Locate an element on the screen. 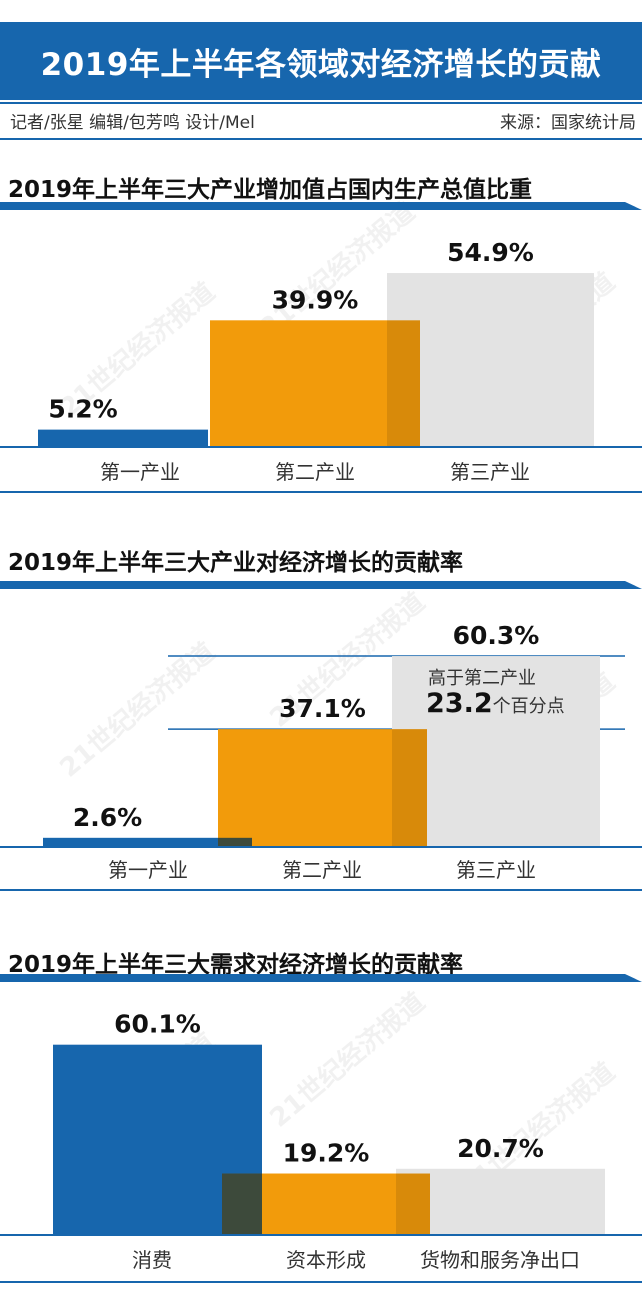 Image resolution: width=642 pixels, height=1300 pixels. value-label: 2.6% is located at coordinates (107, 817).